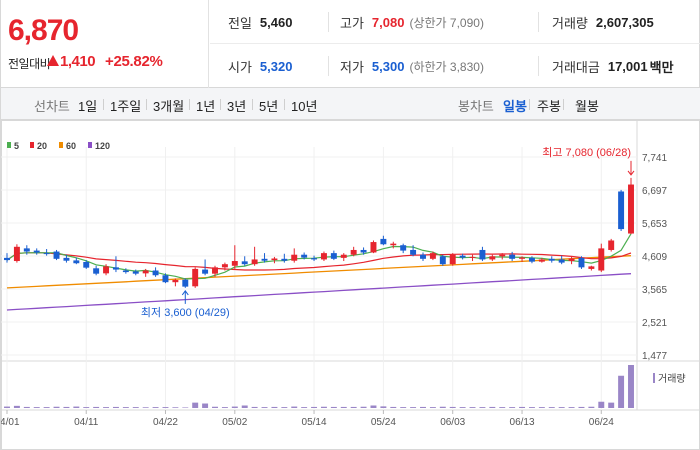 The height and width of the screenshot is (450, 700). Describe the element at coordinates (237, 106) in the screenshot. I see `range-3y-button: 3년` at that location.